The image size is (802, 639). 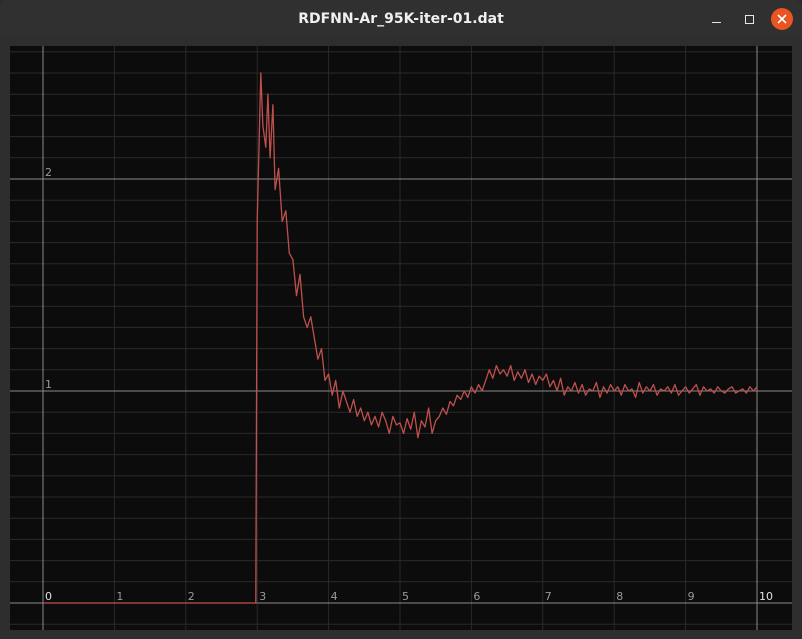 I want to click on x-tick-label: 7, so click(x=548, y=596).